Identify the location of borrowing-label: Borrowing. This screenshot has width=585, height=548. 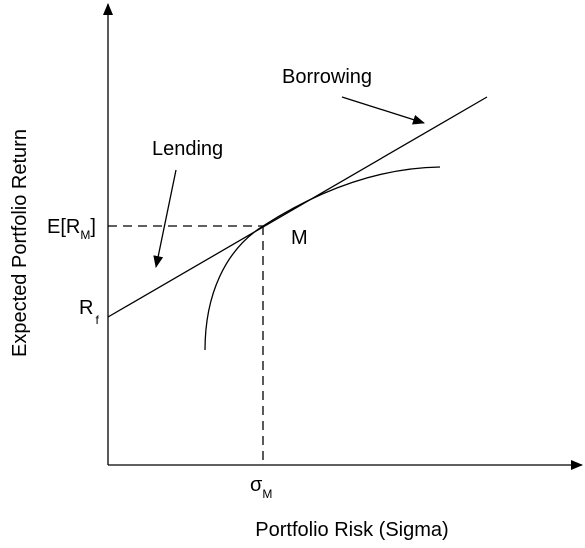
(327, 77).